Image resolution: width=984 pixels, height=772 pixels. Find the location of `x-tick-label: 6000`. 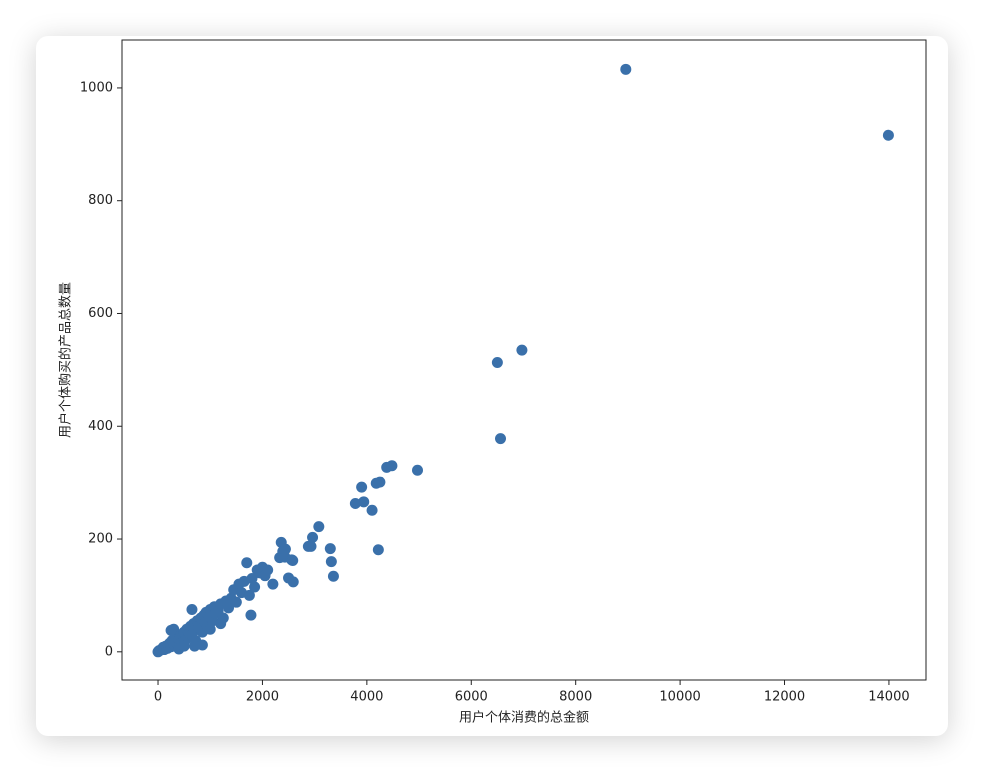

x-tick-label: 6000 is located at coordinates (471, 697).